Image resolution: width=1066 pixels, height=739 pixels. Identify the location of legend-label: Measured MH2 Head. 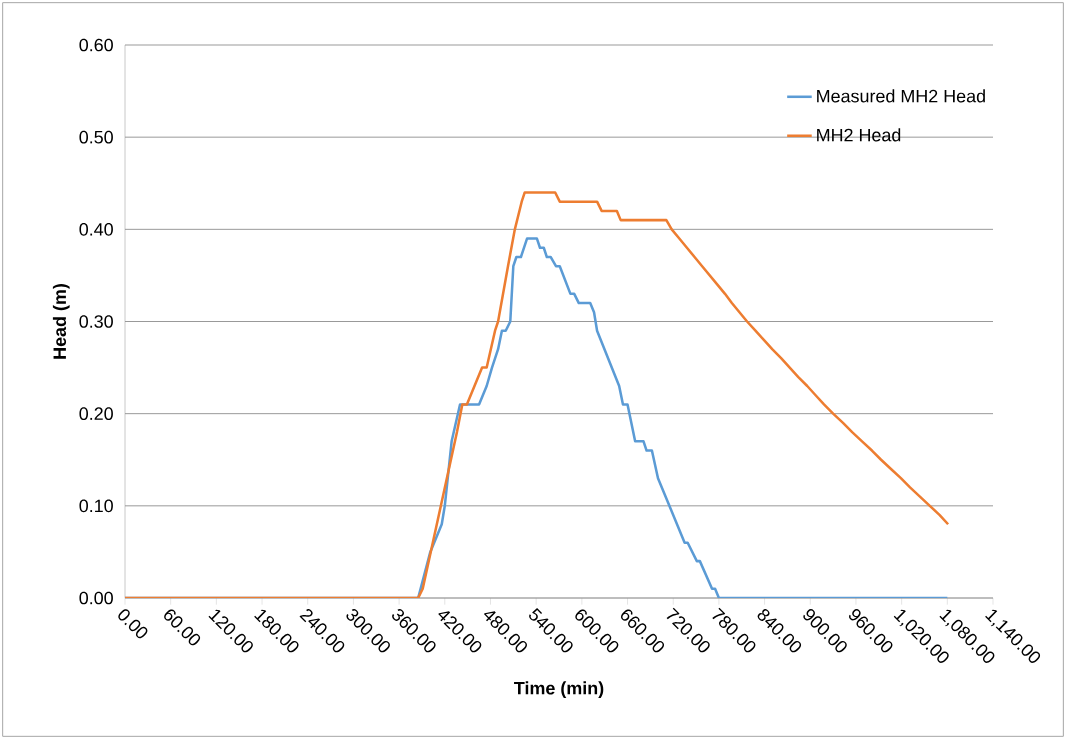
(901, 96).